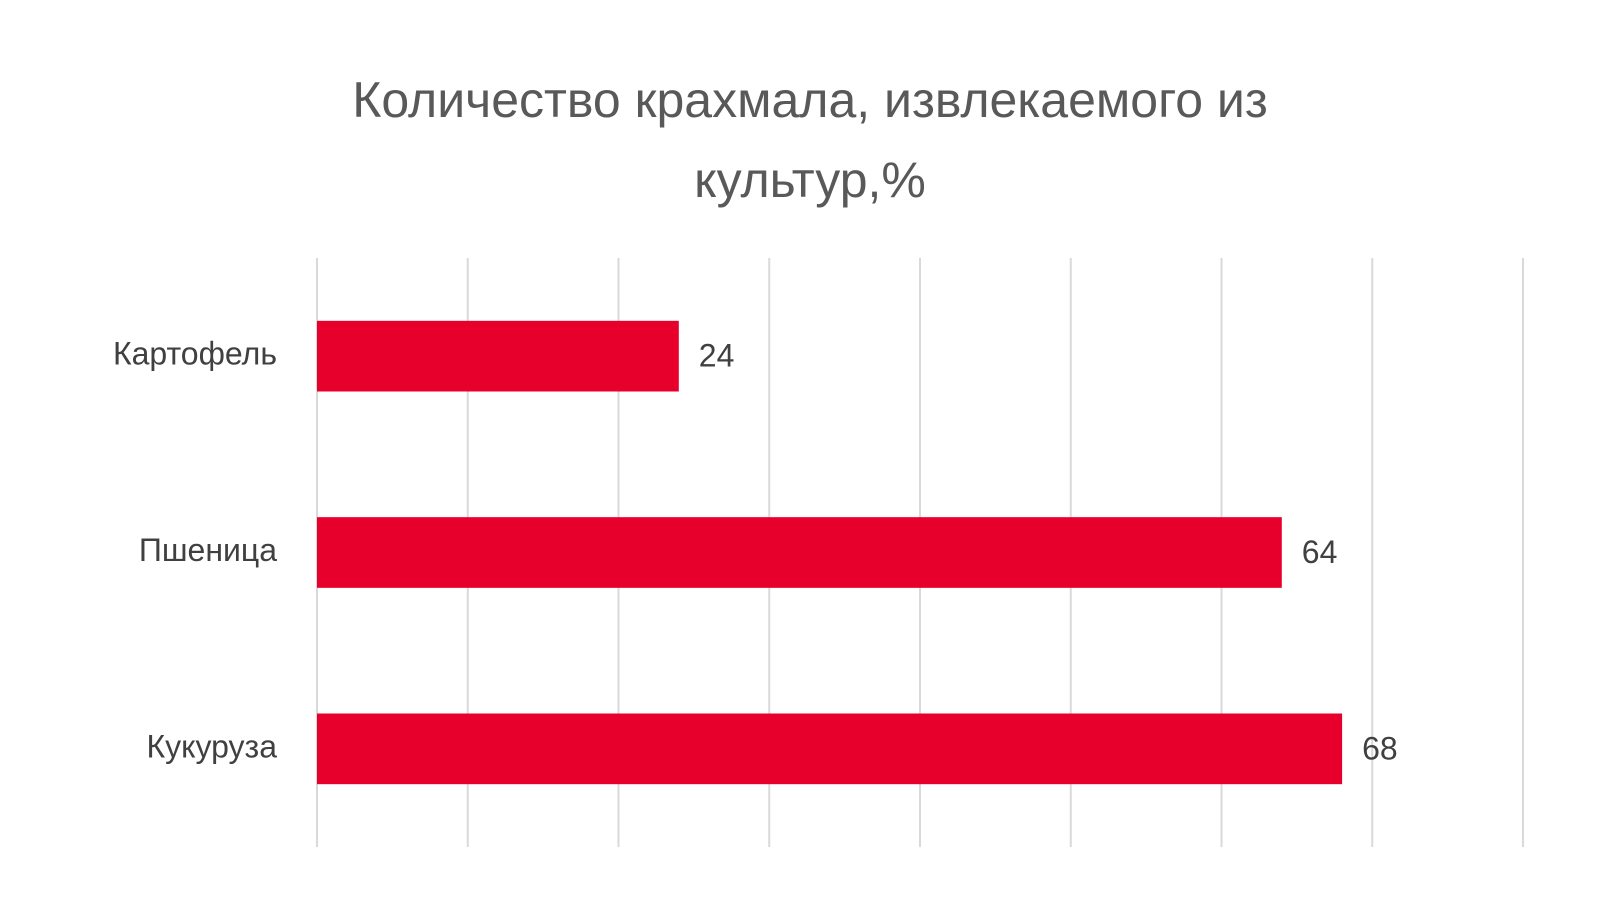 Image resolution: width=1600 pixels, height=900 pixels. What do you see at coordinates (211, 746) in the screenshot?
I see `y-tick-label: Кукуруза` at bounding box center [211, 746].